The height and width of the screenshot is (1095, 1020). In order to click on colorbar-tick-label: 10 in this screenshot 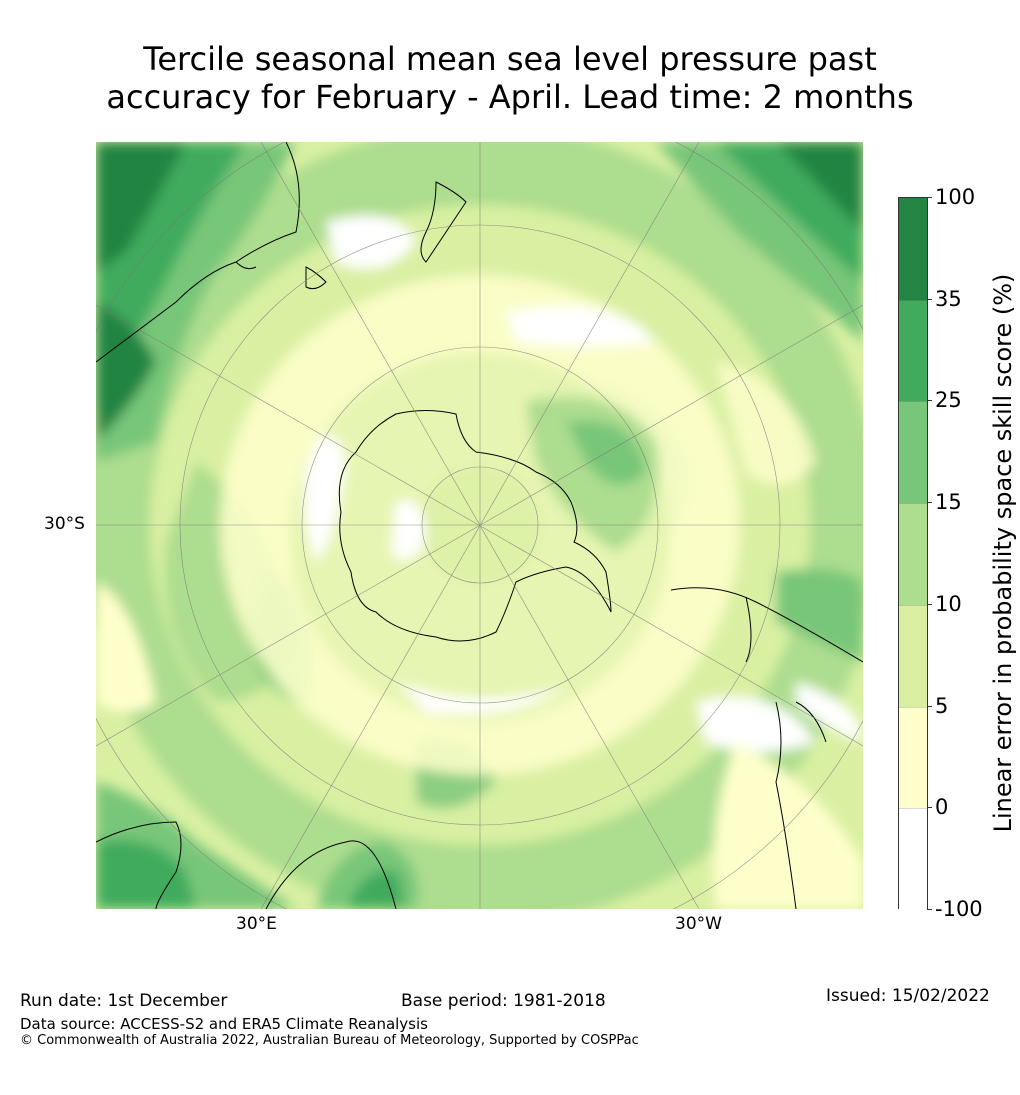, I will do `click(944, 603)`.